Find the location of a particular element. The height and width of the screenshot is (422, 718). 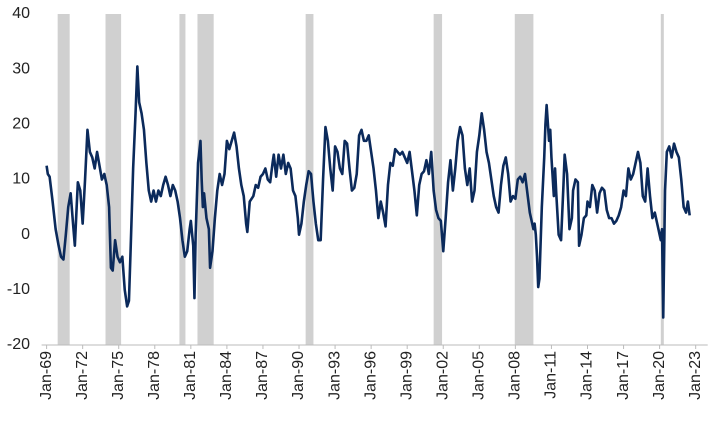

y-tick-label: -10 is located at coordinates (18, 289).